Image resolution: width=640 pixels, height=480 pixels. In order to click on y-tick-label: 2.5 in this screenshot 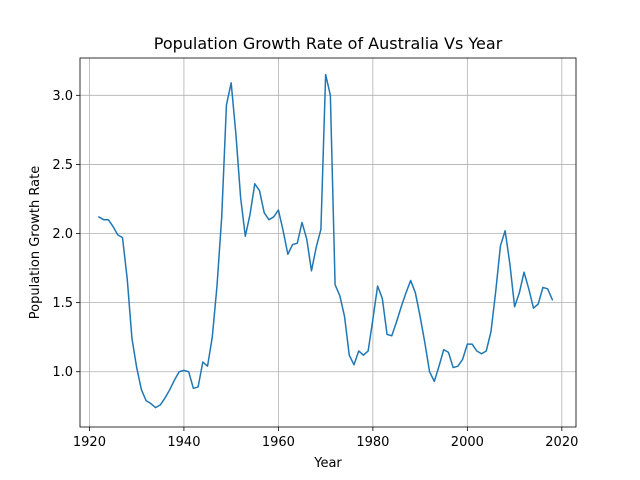, I will do `click(62, 165)`.